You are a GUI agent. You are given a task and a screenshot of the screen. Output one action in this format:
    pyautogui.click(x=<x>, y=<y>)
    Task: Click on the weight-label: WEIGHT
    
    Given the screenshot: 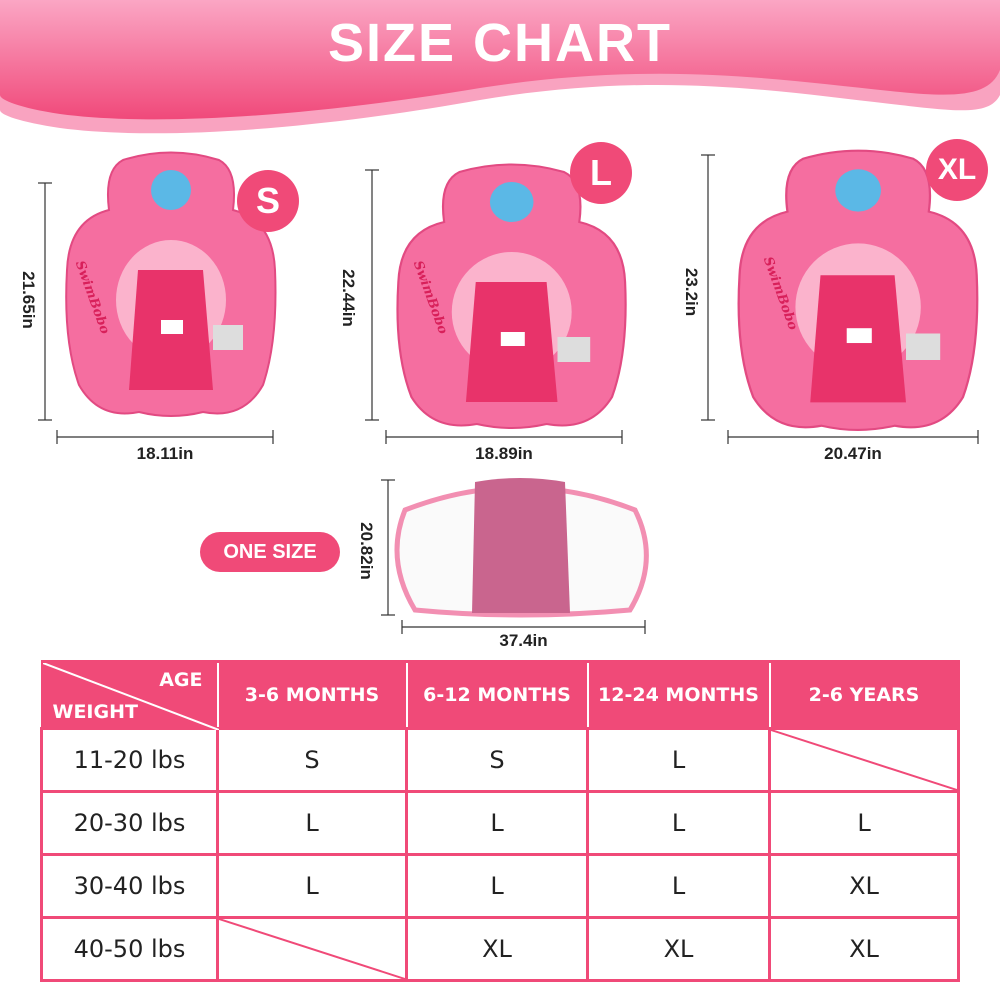 What is the action you would take?
    pyautogui.click(x=95, y=712)
    